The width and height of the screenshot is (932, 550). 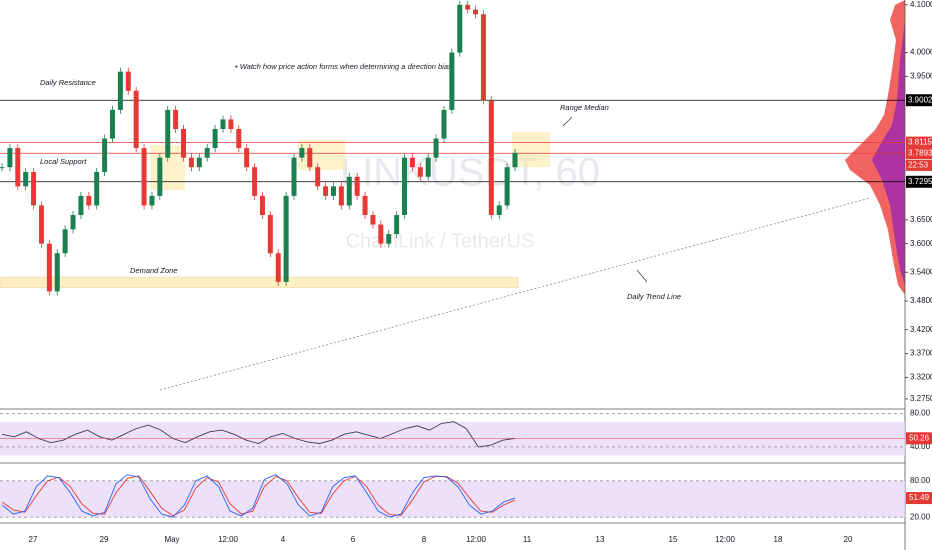 I want to click on stoch-tag, so click(x=919, y=498).